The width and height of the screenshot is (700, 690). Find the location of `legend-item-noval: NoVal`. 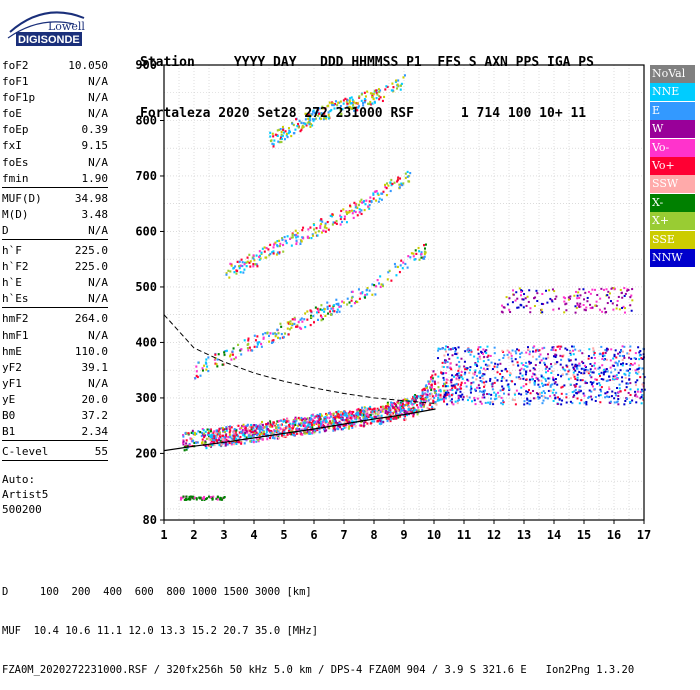

legend-item-noval: NoVal is located at coordinates (672, 74).